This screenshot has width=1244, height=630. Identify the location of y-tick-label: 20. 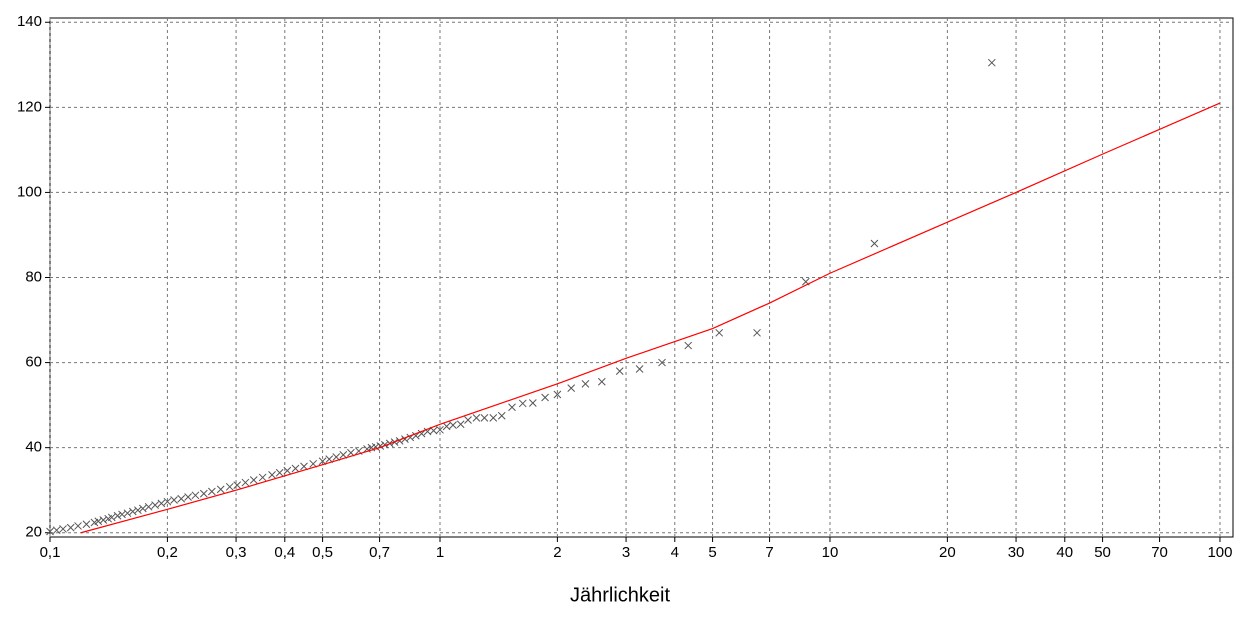
(33, 532).